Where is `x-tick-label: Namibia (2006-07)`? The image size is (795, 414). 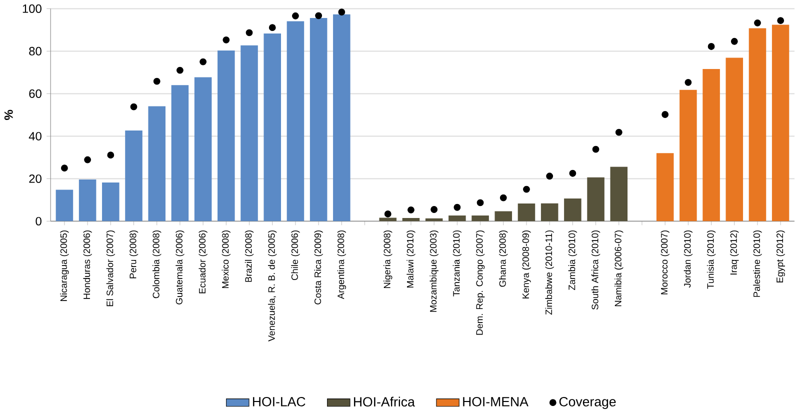
x-tick-label: Namibia (2006-07) is located at coordinates (619, 268).